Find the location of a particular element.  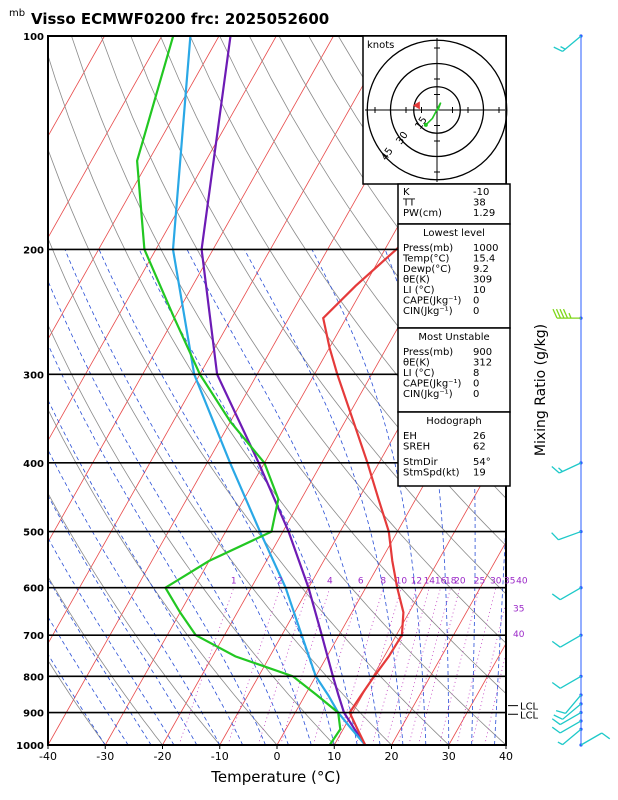

pressure-unit-label: mb is located at coordinates (17, 13).